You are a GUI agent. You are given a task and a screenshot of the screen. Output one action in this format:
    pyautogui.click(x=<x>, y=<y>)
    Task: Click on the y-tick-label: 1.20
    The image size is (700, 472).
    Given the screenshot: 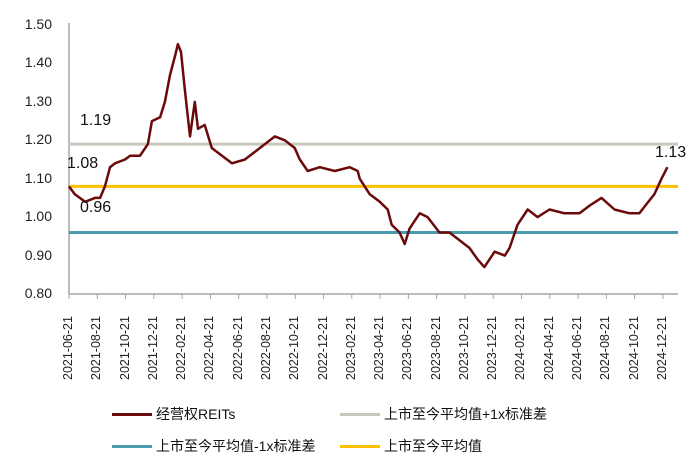 What is the action you would take?
    pyautogui.click(x=38, y=139)
    